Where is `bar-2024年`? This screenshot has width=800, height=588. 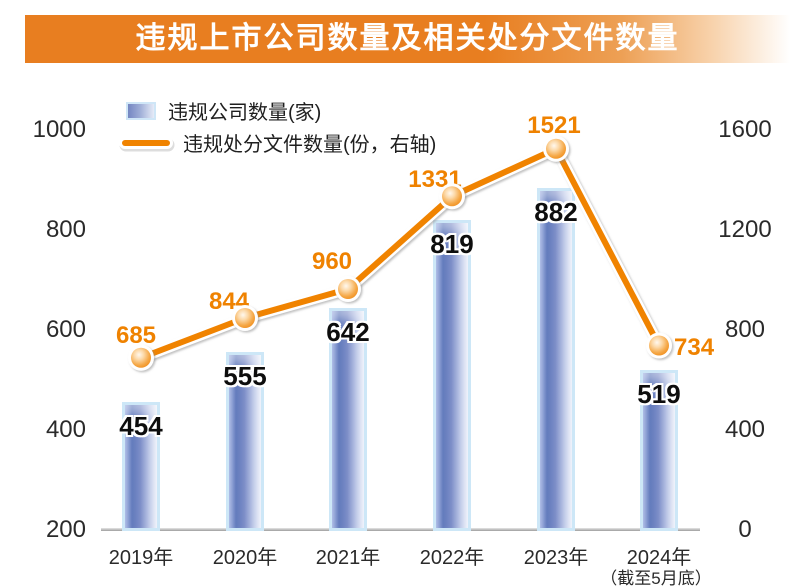
bar-2024年 is located at coordinates (659, 450).